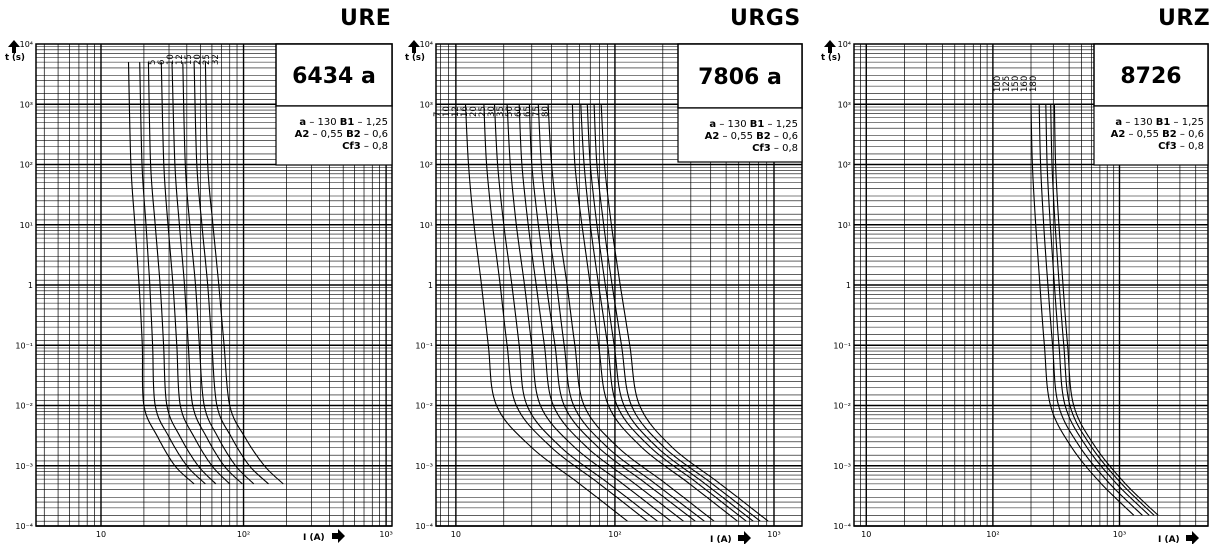 This screenshot has height=544, width=1218. Describe the element at coordinates (456, 111) in the screenshot. I see `series-label: 12` at that location.